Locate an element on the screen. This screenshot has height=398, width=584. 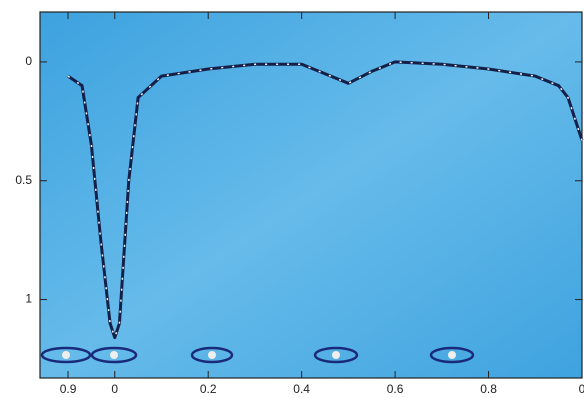
y-tick-label: 1 is located at coordinates (28, 299).